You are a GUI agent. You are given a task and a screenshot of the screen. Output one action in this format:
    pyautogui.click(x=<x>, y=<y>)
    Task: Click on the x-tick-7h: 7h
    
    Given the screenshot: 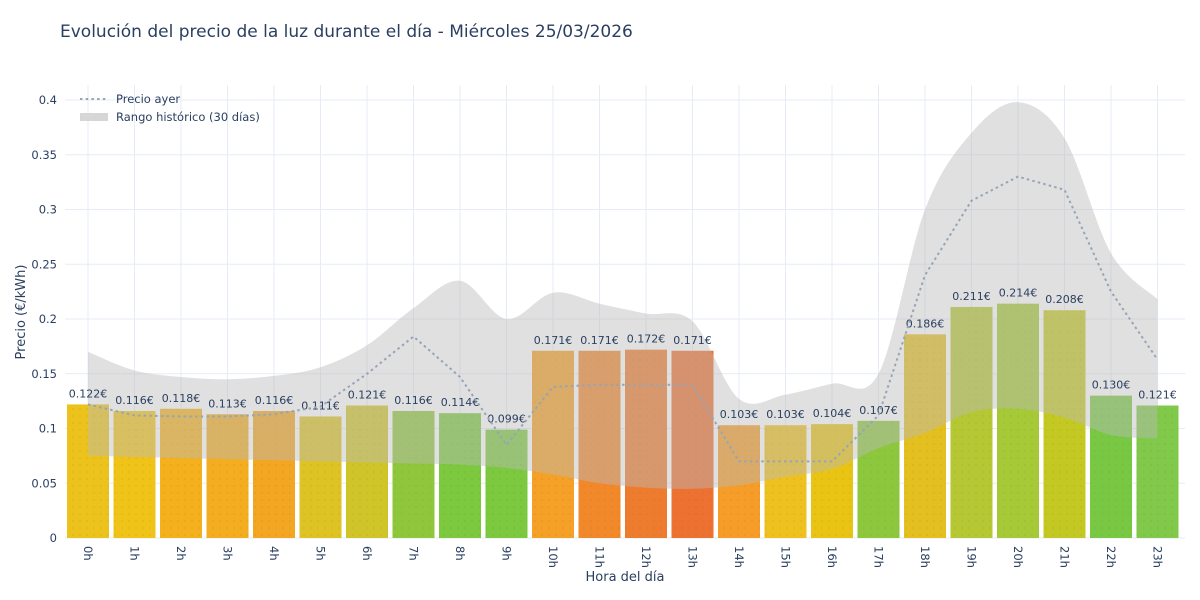 What is the action you would take?
    pyautogui.click(x=414, y=553)
    